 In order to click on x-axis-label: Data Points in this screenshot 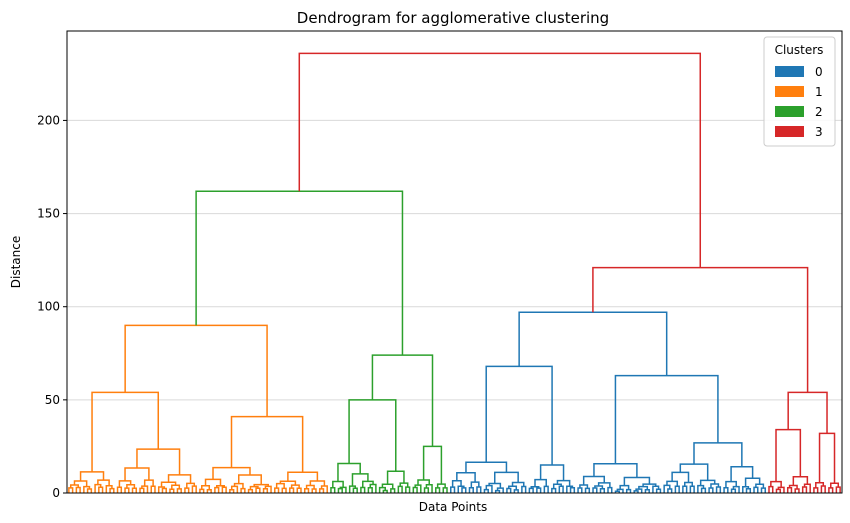, I will do `click(453, 507)`.